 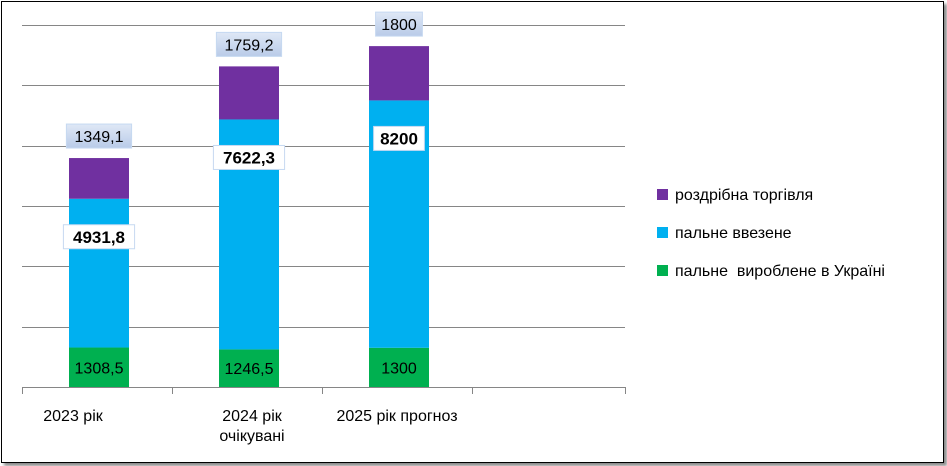 I want to click on data-label: 7622,3, so click(x=249, y=157).